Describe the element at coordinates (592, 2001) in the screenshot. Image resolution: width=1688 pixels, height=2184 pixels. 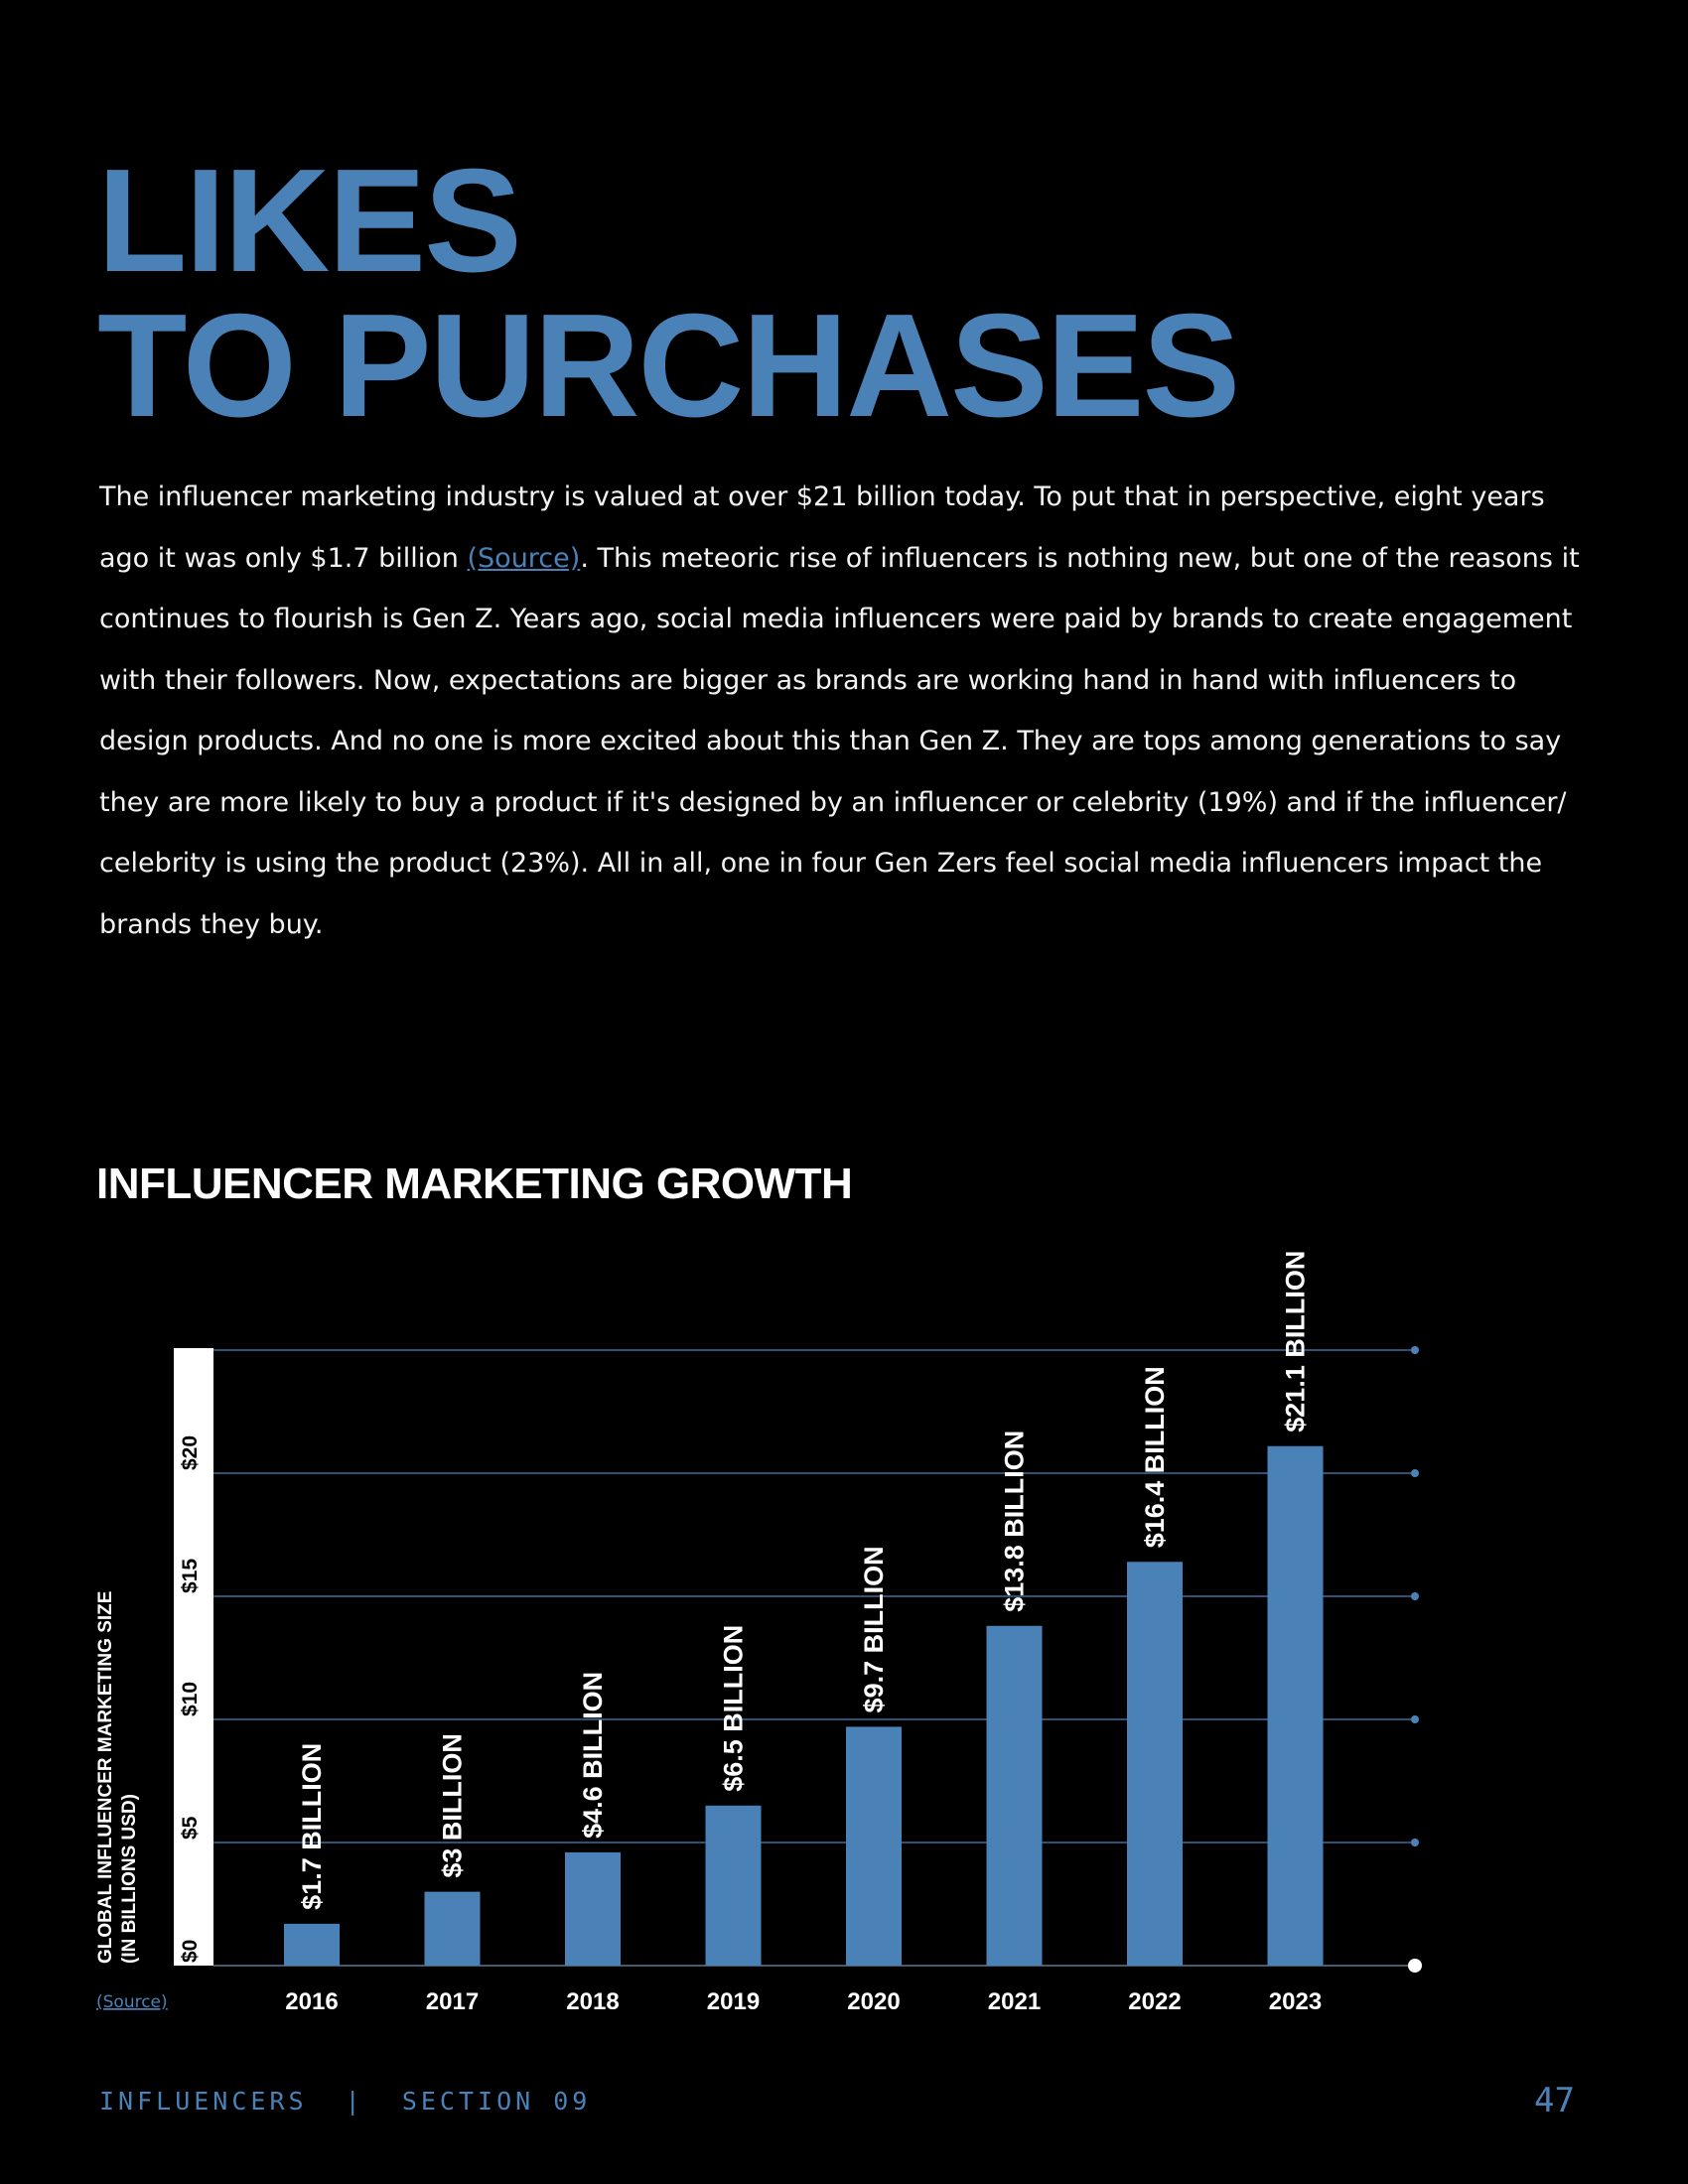
I see `x-tick-label: 2018` at that location.